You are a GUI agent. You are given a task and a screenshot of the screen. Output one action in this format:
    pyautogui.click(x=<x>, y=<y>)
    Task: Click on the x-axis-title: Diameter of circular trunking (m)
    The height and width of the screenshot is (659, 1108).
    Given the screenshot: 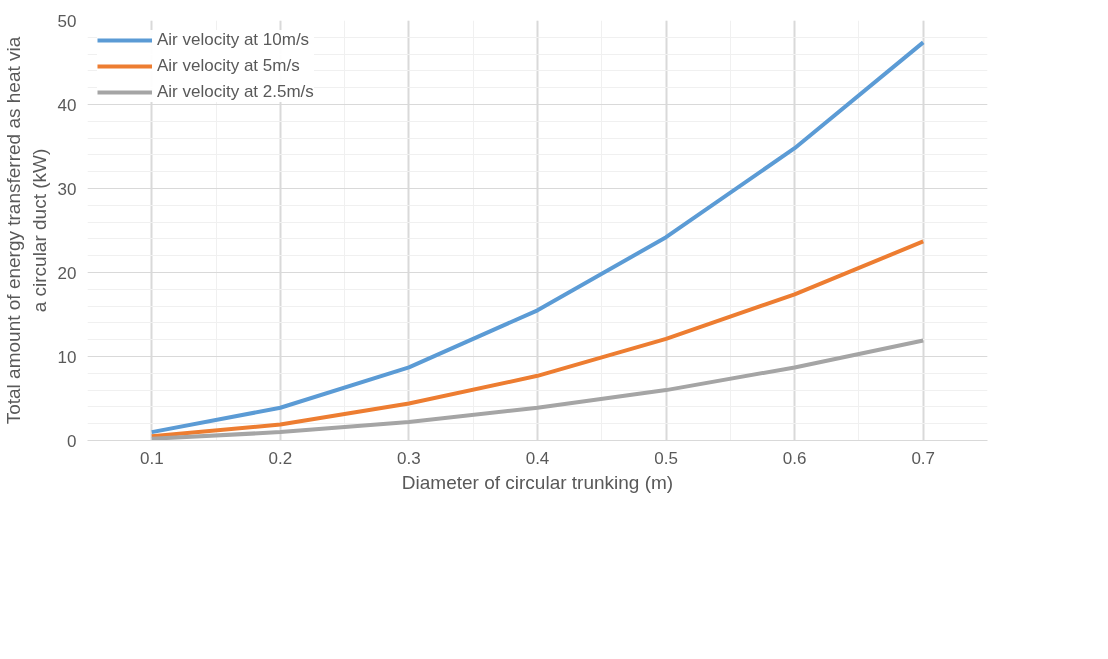 What is the action you would take?
    pyautogui.click(x=537, y=482)
    